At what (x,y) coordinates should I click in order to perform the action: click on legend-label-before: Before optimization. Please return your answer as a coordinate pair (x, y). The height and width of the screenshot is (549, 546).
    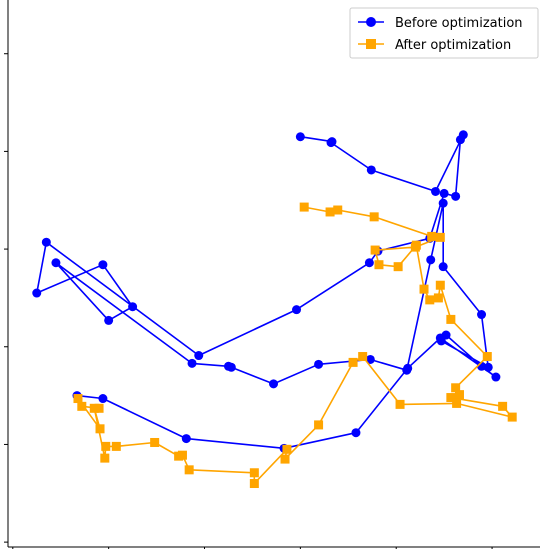
    Looking at the image, I should click on (459, 23).